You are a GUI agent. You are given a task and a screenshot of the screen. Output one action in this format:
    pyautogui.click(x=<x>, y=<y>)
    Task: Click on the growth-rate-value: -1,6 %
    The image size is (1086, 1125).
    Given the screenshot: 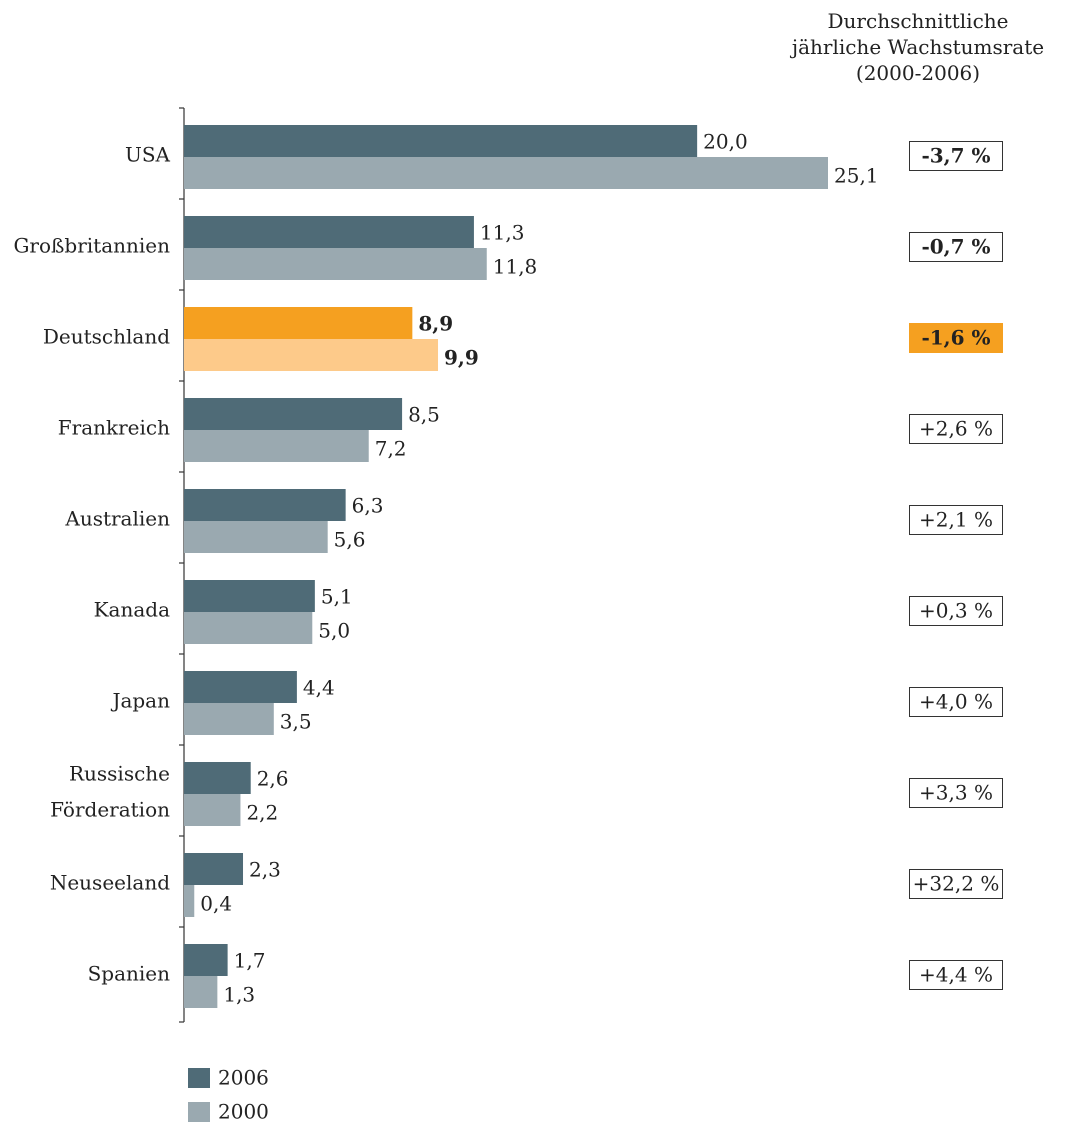 What is the action you would take?
    pyautogui.click(x=955, y=338)
    